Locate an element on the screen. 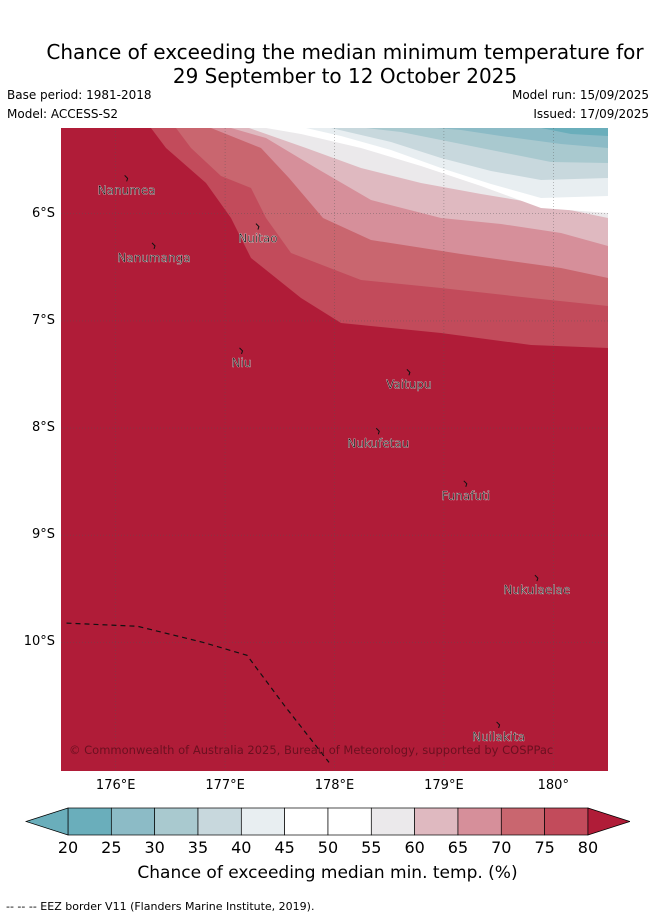 The height and width of the screenshot is (919, 655). latitude-label-1: 7°S is located at coordinates (43, 320).